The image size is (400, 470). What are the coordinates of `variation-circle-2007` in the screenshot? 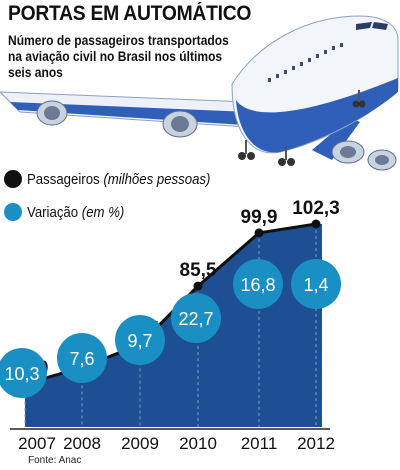 It's located at (23, 373).